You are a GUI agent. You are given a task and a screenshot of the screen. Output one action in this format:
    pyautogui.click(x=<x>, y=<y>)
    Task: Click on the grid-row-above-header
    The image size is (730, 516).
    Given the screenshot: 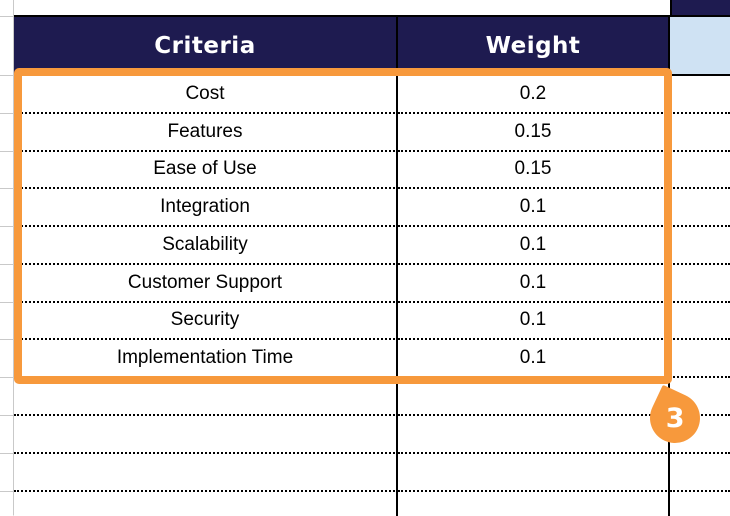 What is the action you would take?
    pyautogui.click(x=365, y=8)
    